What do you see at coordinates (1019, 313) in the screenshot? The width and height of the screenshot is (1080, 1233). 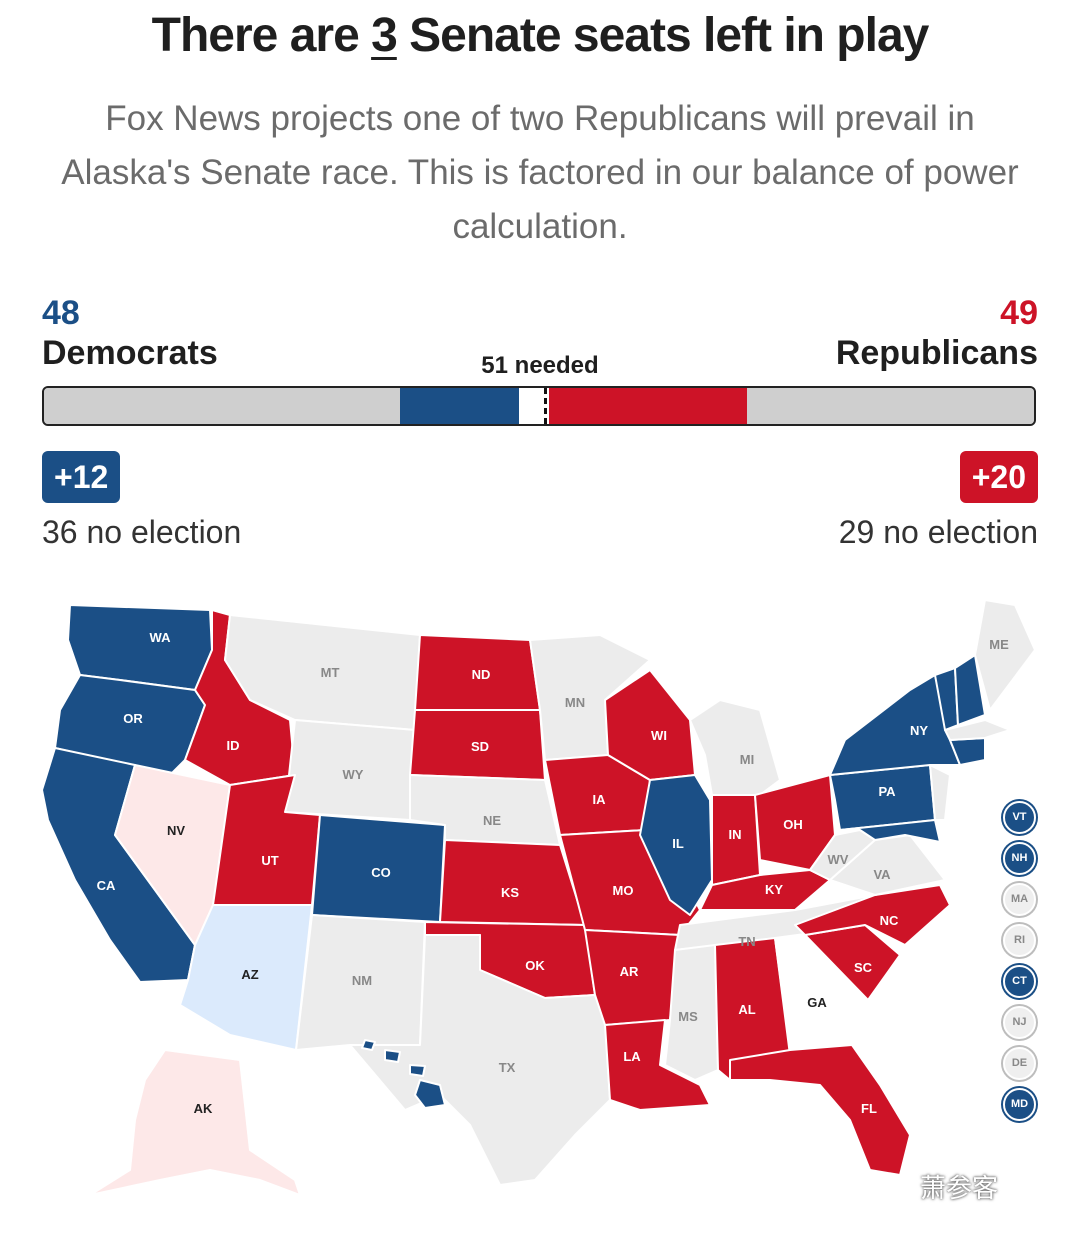 I see `rep-seat-count: 49` at bounding box center [1019, 313].